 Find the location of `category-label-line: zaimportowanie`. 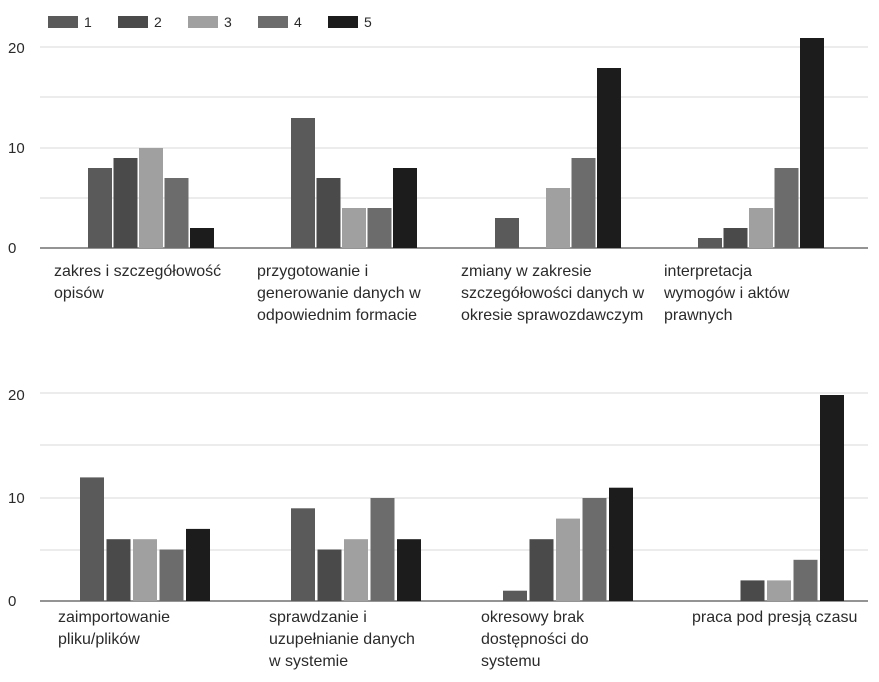

category-label-line: zaimportowanie is located at coordinates (114, 617).